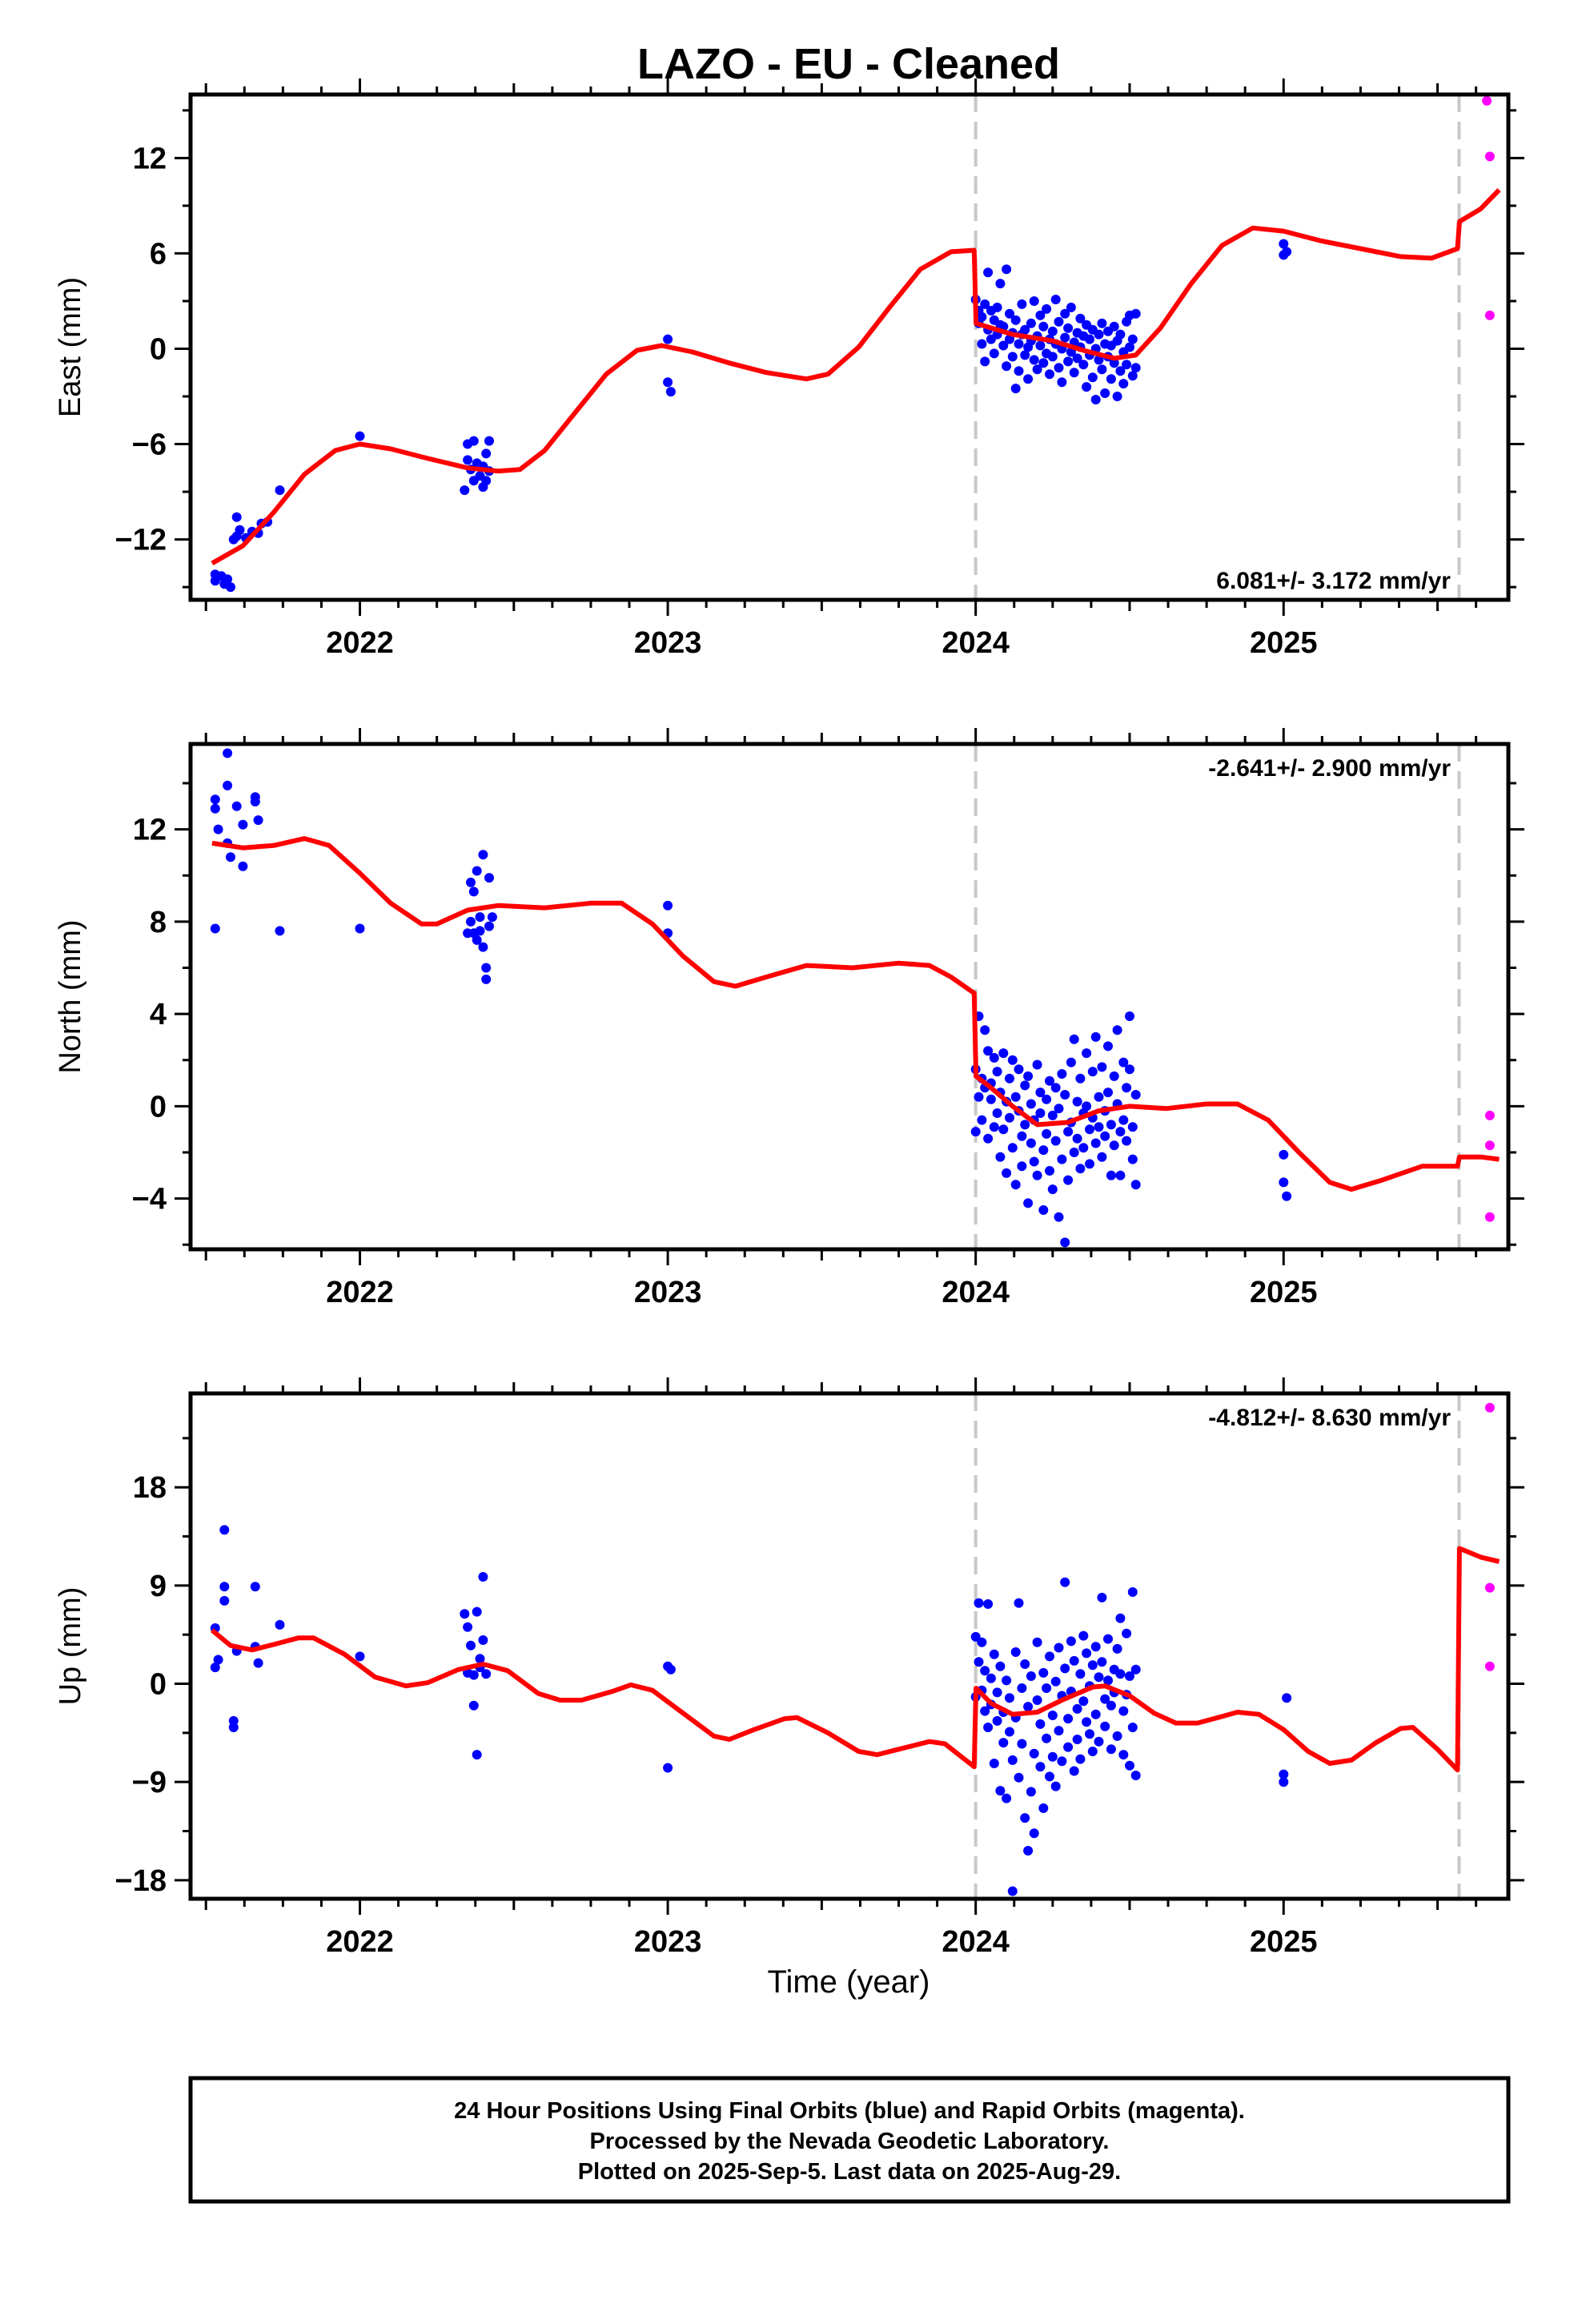 The image size is (1582, 2324). Describe the element at coordinates (668, 1942) in the screenshot. I see `up-x-tick-label: 2023` at that location.